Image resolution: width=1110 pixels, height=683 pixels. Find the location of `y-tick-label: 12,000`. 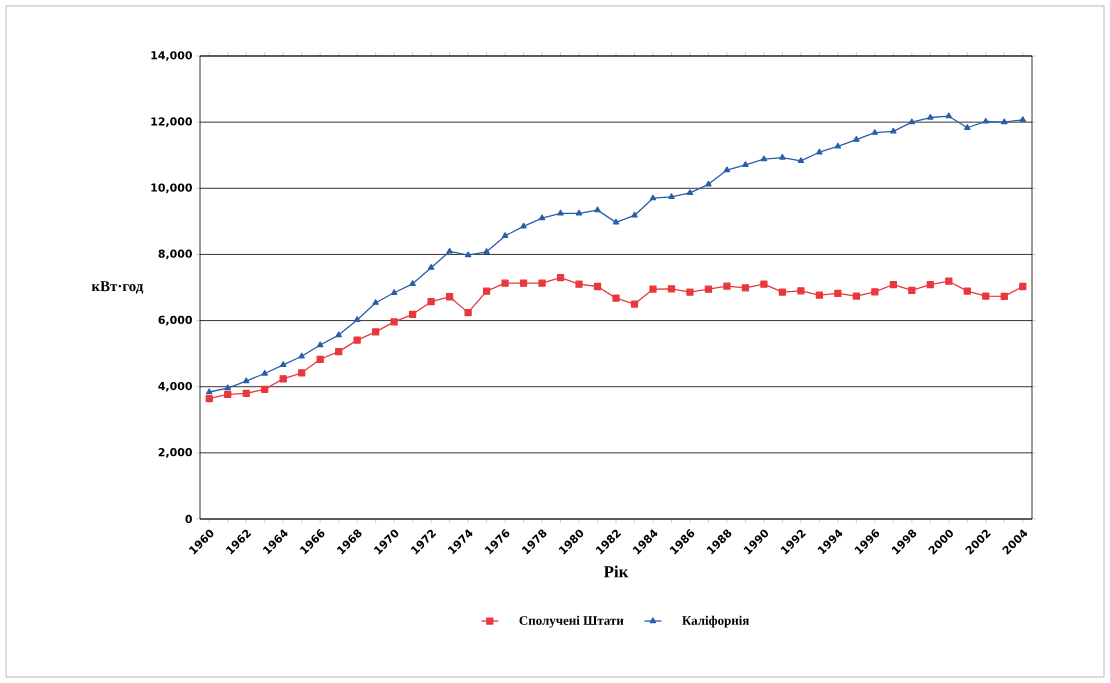

y-tick-label: 12,000 is located at coordinates (171, 122).